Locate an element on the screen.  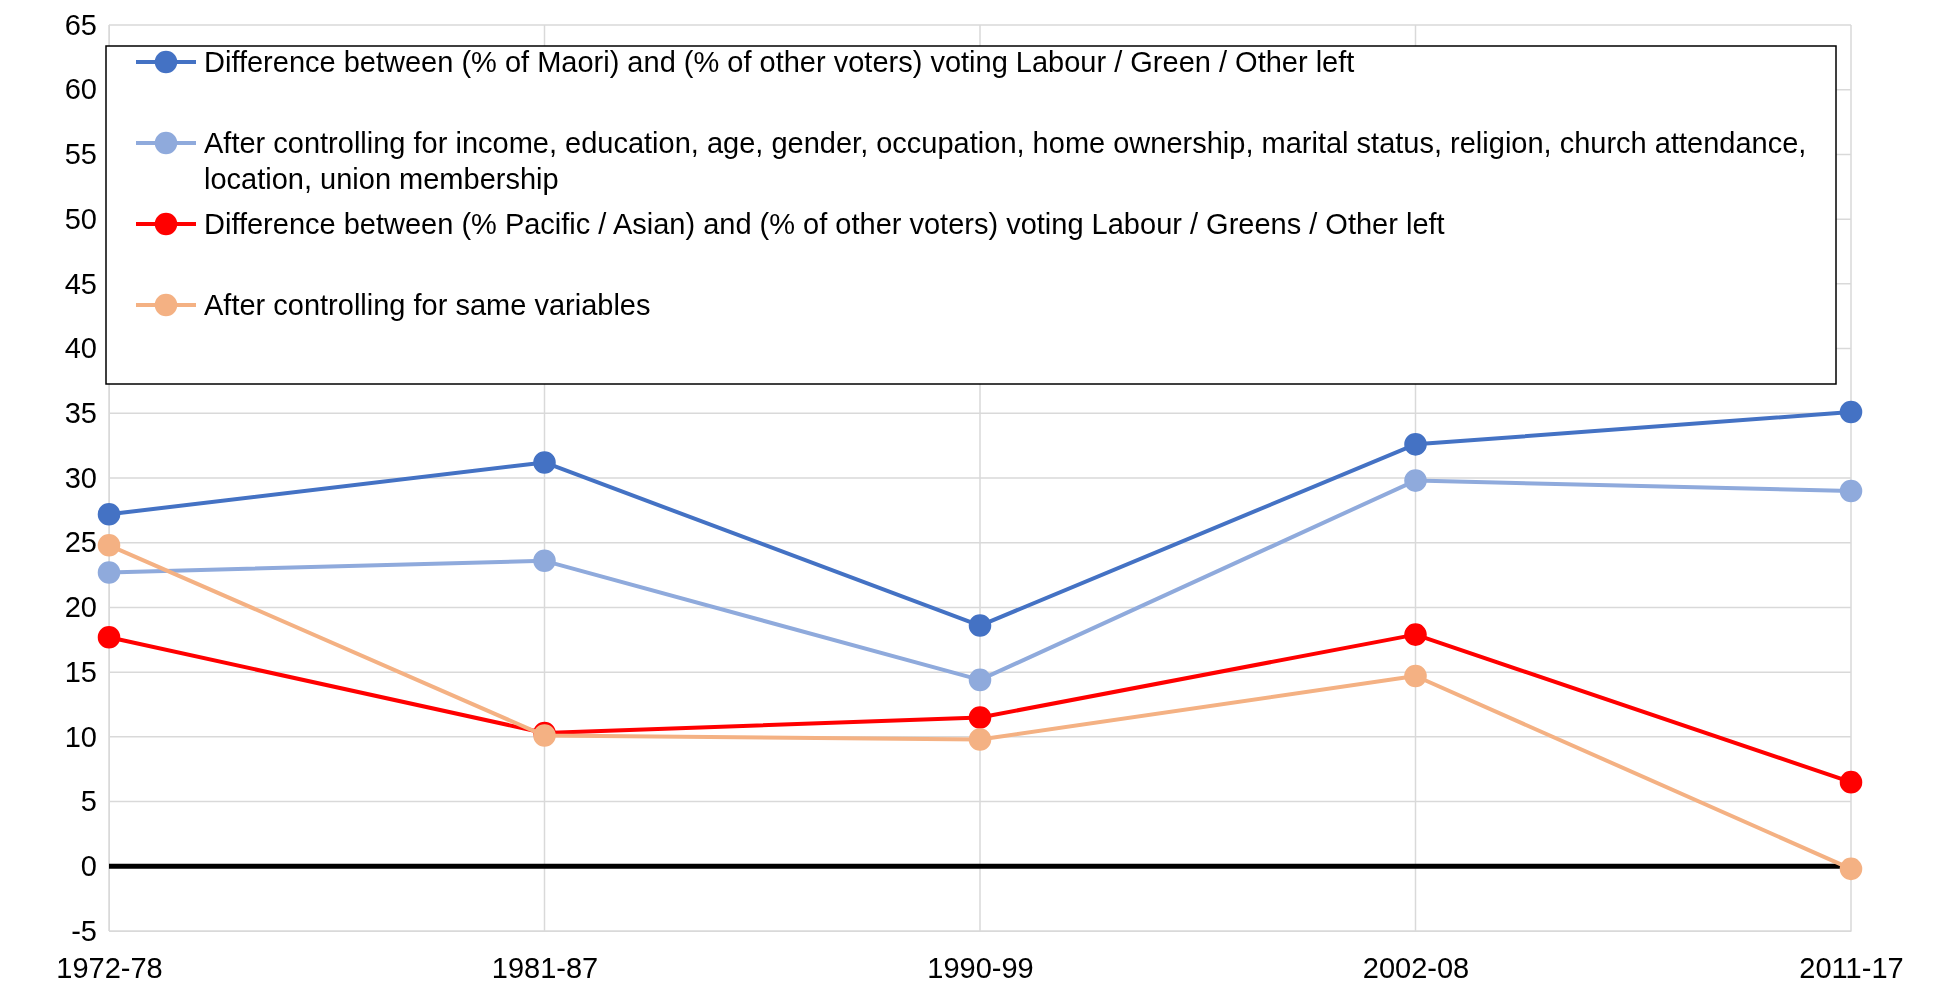
legend-label: After controlling for same variables is located at coordinates (427, 305).